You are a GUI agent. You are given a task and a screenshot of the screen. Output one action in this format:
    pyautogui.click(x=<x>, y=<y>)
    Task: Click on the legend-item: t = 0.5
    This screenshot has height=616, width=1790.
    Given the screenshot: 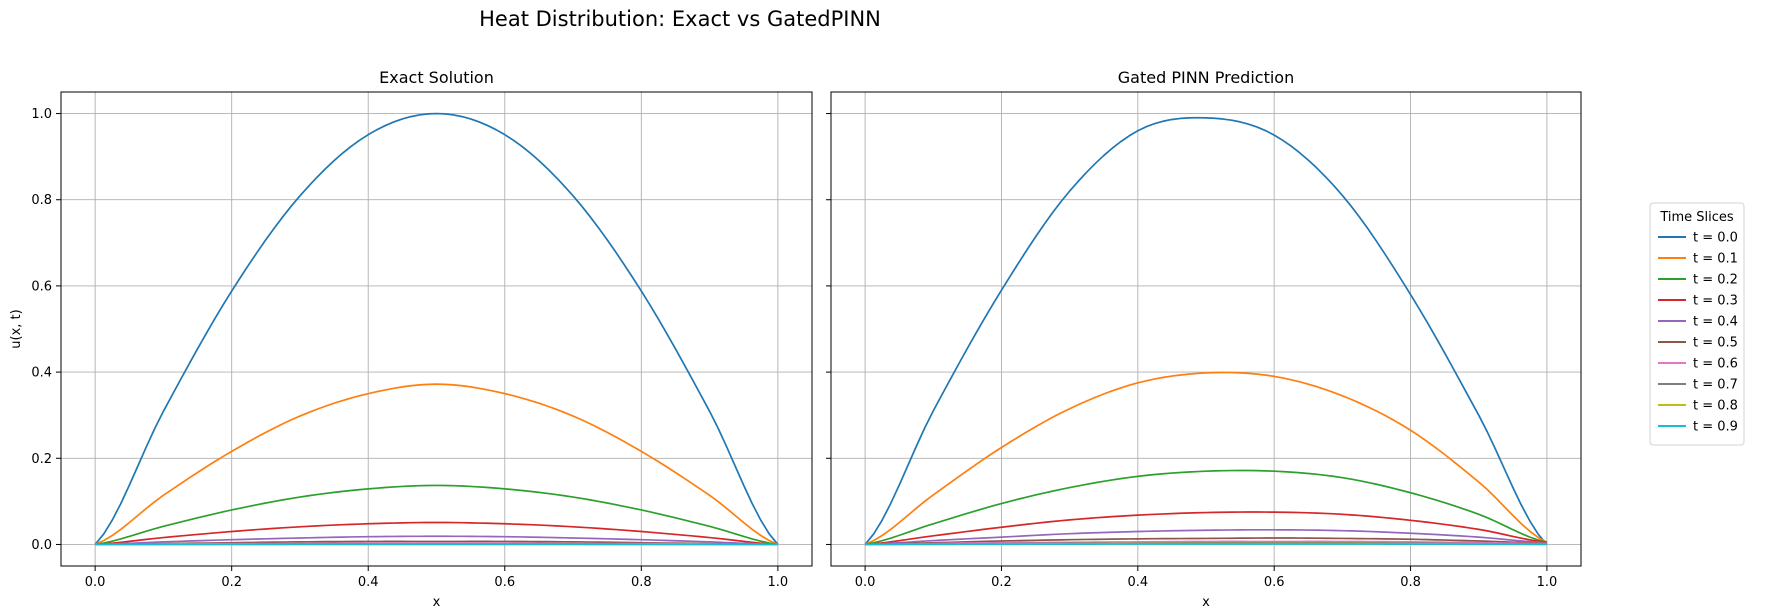 What is the action you would take?
    pyautogui.click(x=1698, y=343)
    